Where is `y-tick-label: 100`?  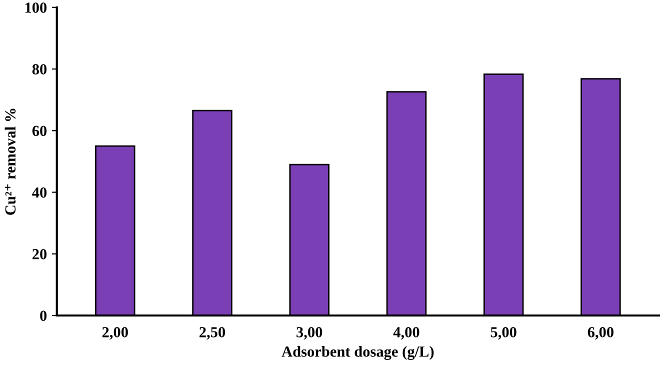 y-tick-label: 100 is located at coordinates (36, 7).